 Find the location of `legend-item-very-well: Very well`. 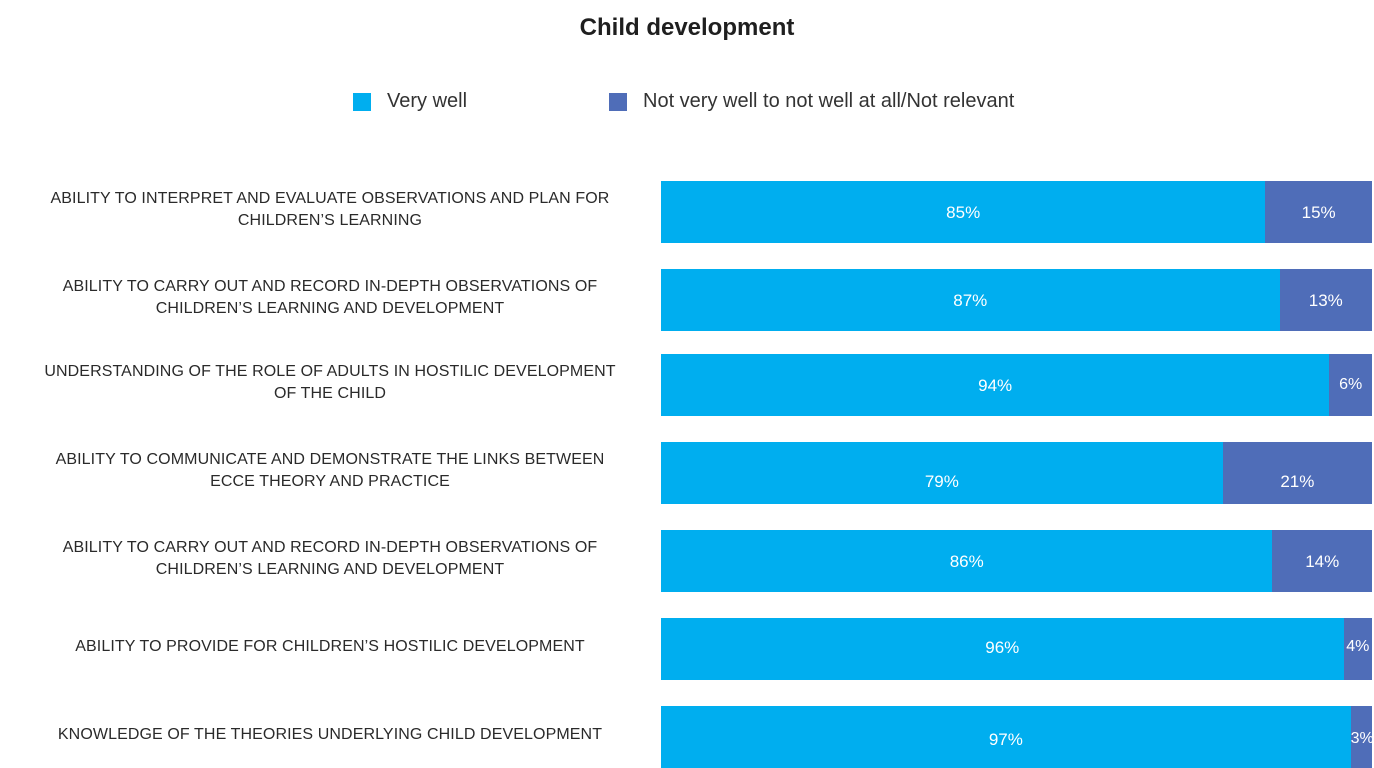

legend-item-very-well: Very well is located at coordinates (410, 101).